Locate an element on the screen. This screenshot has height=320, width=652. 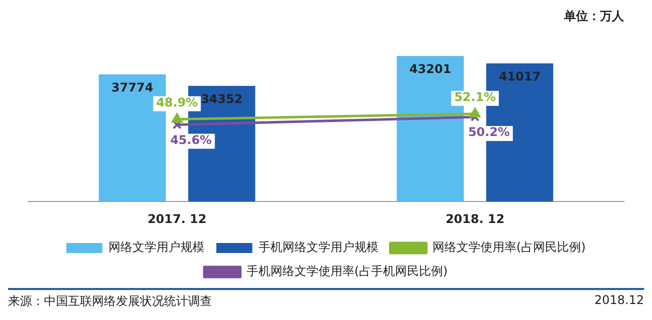
legend-label: 网络文学用户规模 is located at coordinates (156, 247).